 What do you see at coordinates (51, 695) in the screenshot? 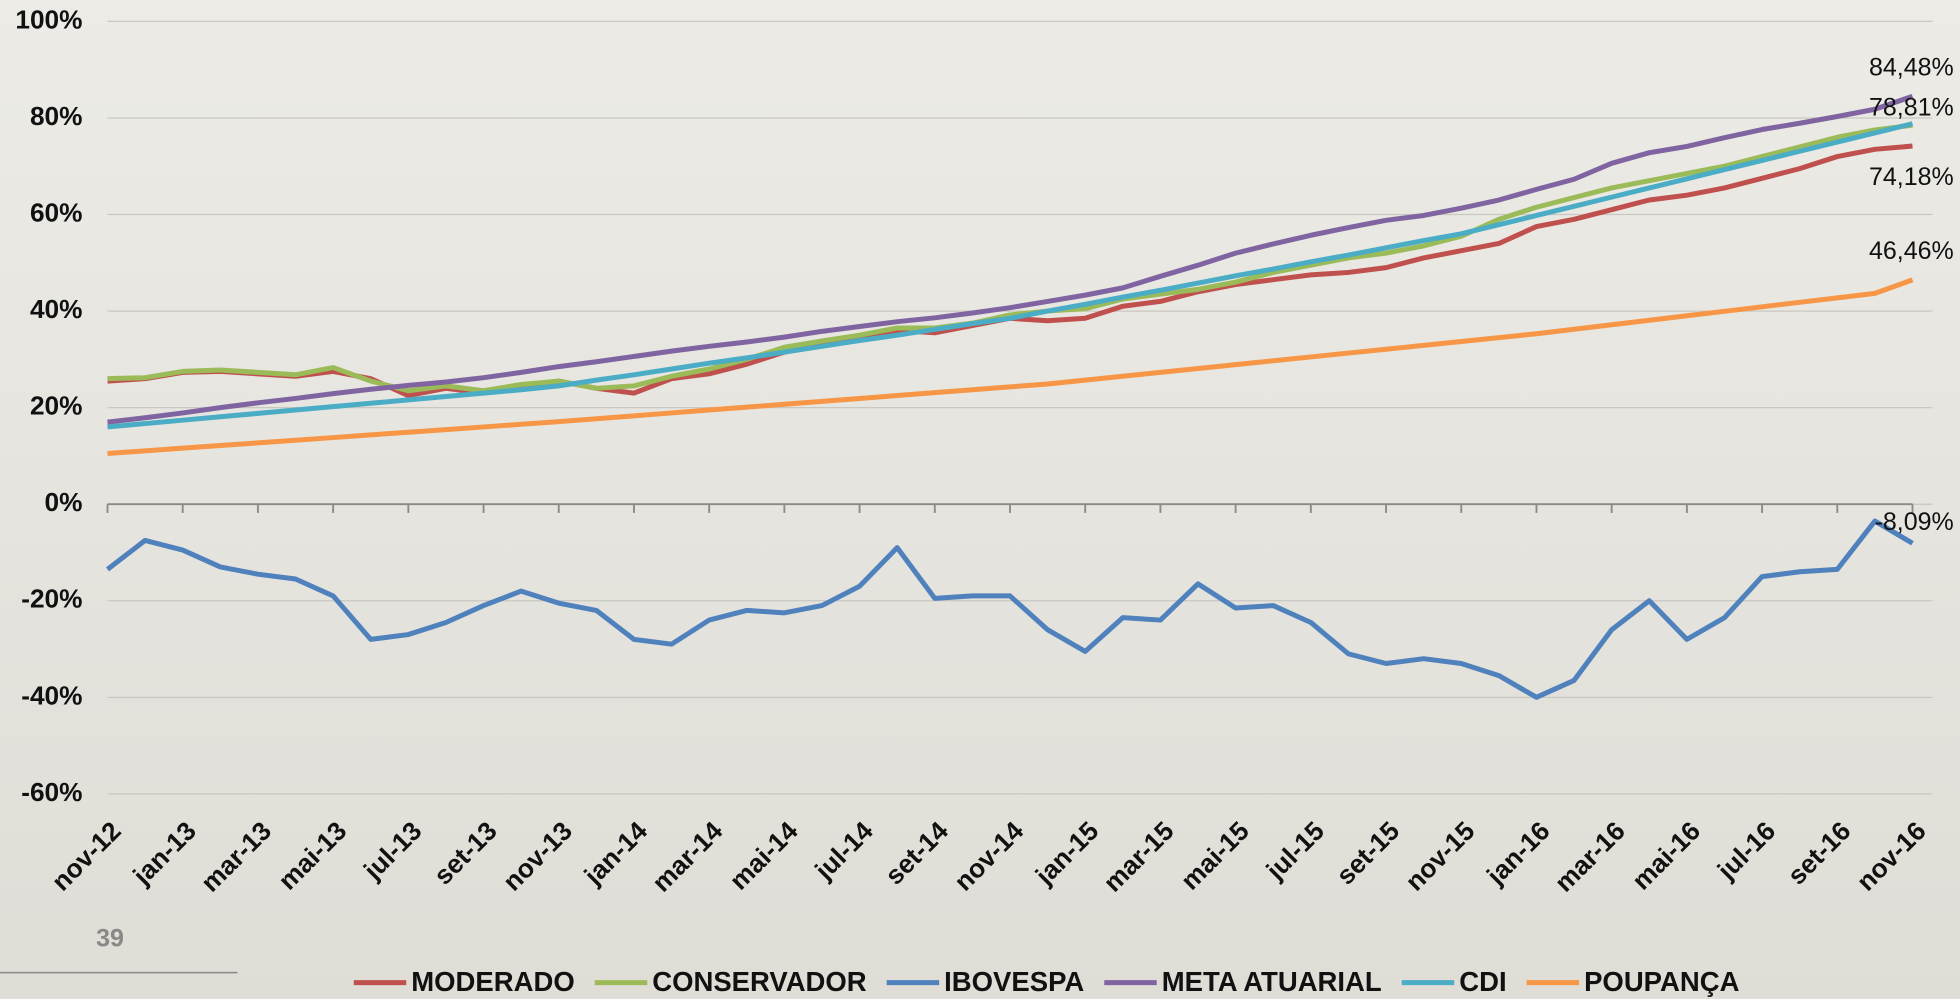
I see `y-tick-label: -40%` at bounding box center [51, 695].